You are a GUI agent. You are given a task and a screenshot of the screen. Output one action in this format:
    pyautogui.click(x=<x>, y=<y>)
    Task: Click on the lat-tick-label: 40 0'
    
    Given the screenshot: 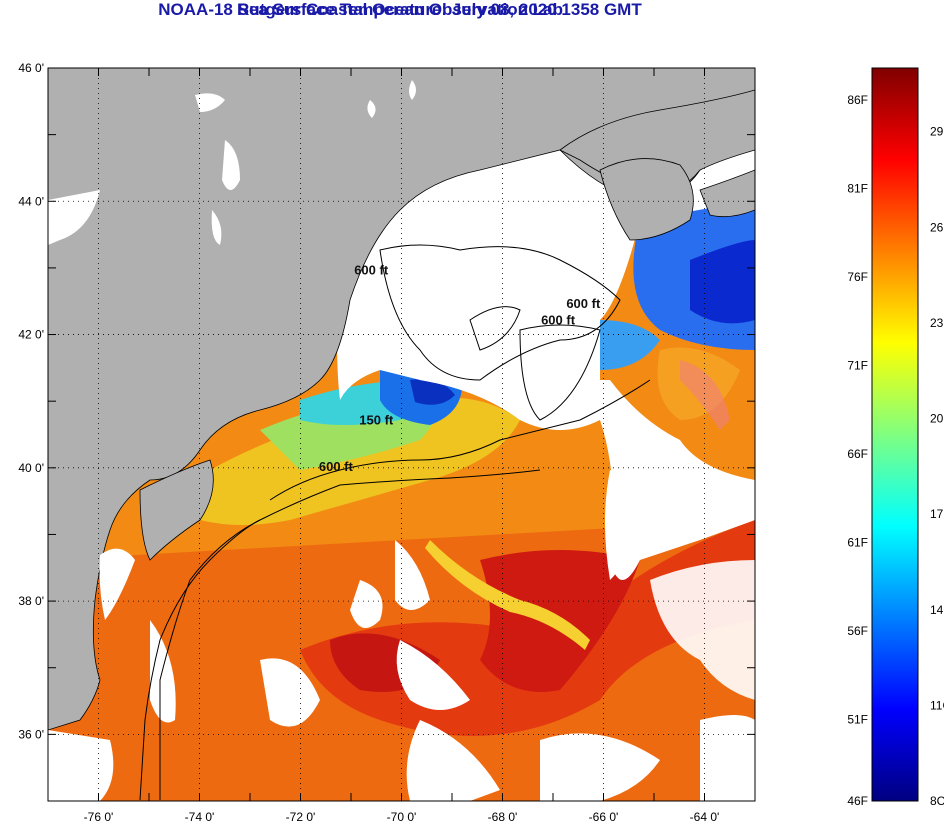 What is the action you would take?
    pyautogui.click(x=31, y=468)
    